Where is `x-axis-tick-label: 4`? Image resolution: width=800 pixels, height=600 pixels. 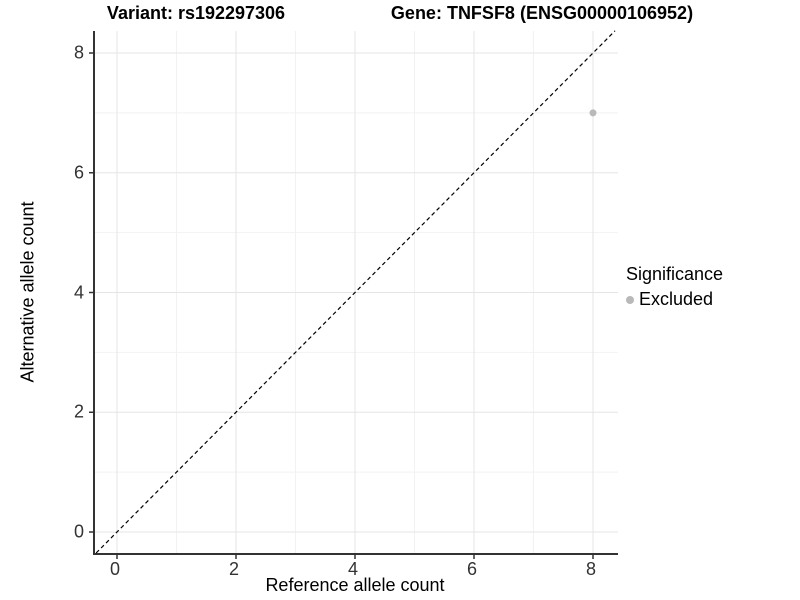
x-axis-tick-label: 4 is located at coordinates (353, 569).